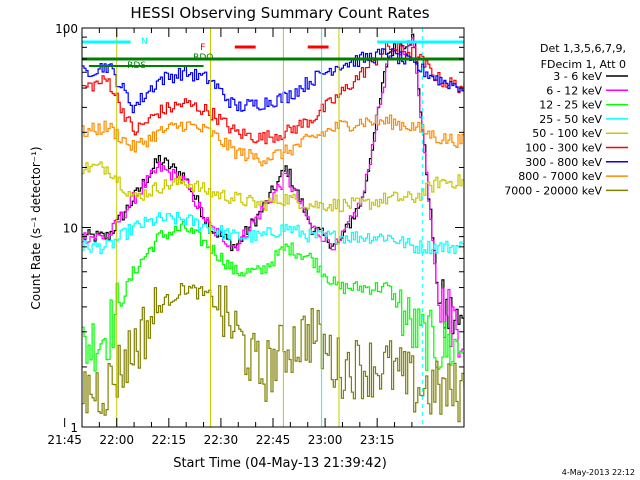  What do you see at coordinates (577, 76) in the screenshot?
I see `legend-label-1: 3 - 6 keV` at bounding box center [577, 76].